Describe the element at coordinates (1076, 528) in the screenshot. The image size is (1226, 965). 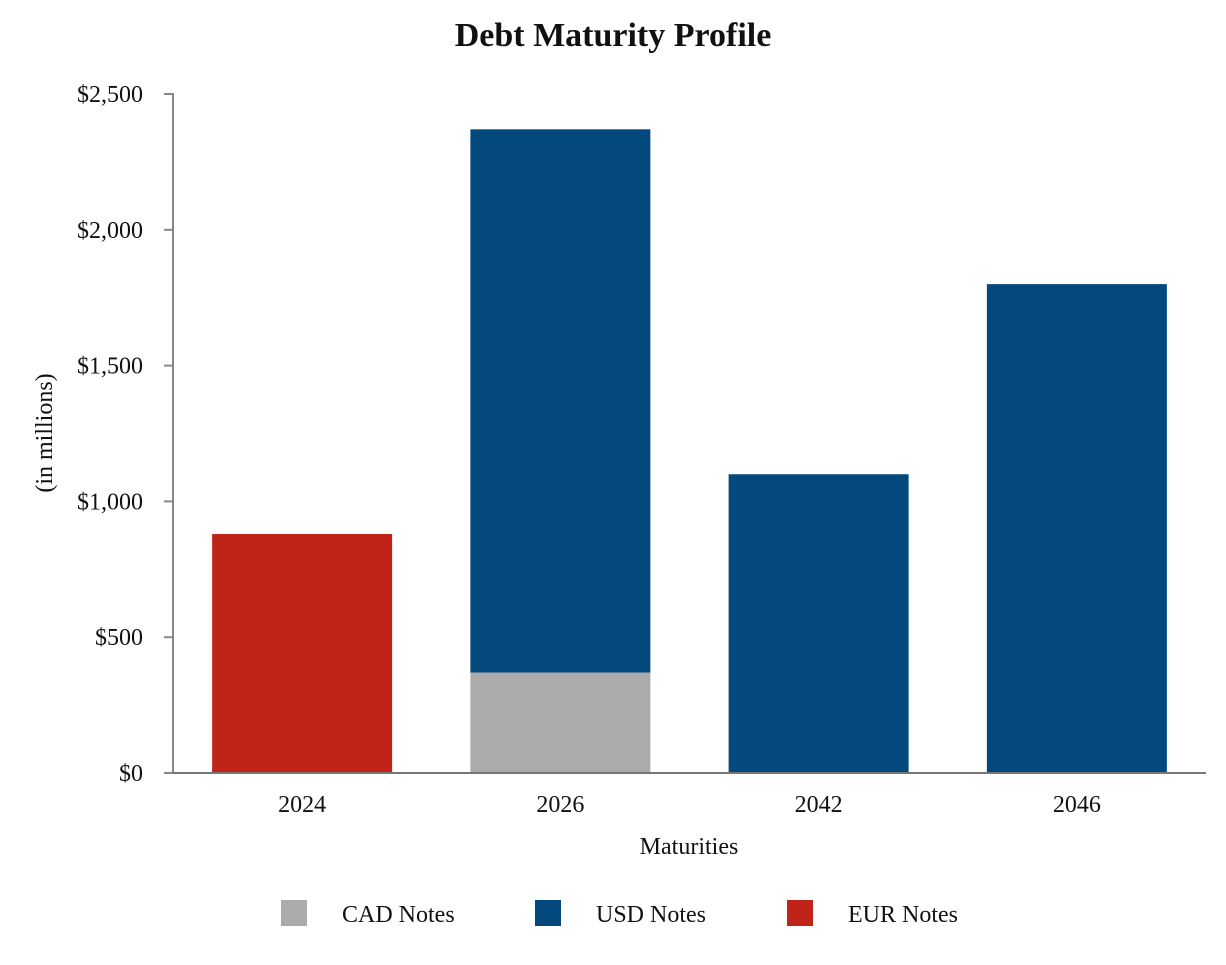
I see `bar-usd-notes-2046` at that location.